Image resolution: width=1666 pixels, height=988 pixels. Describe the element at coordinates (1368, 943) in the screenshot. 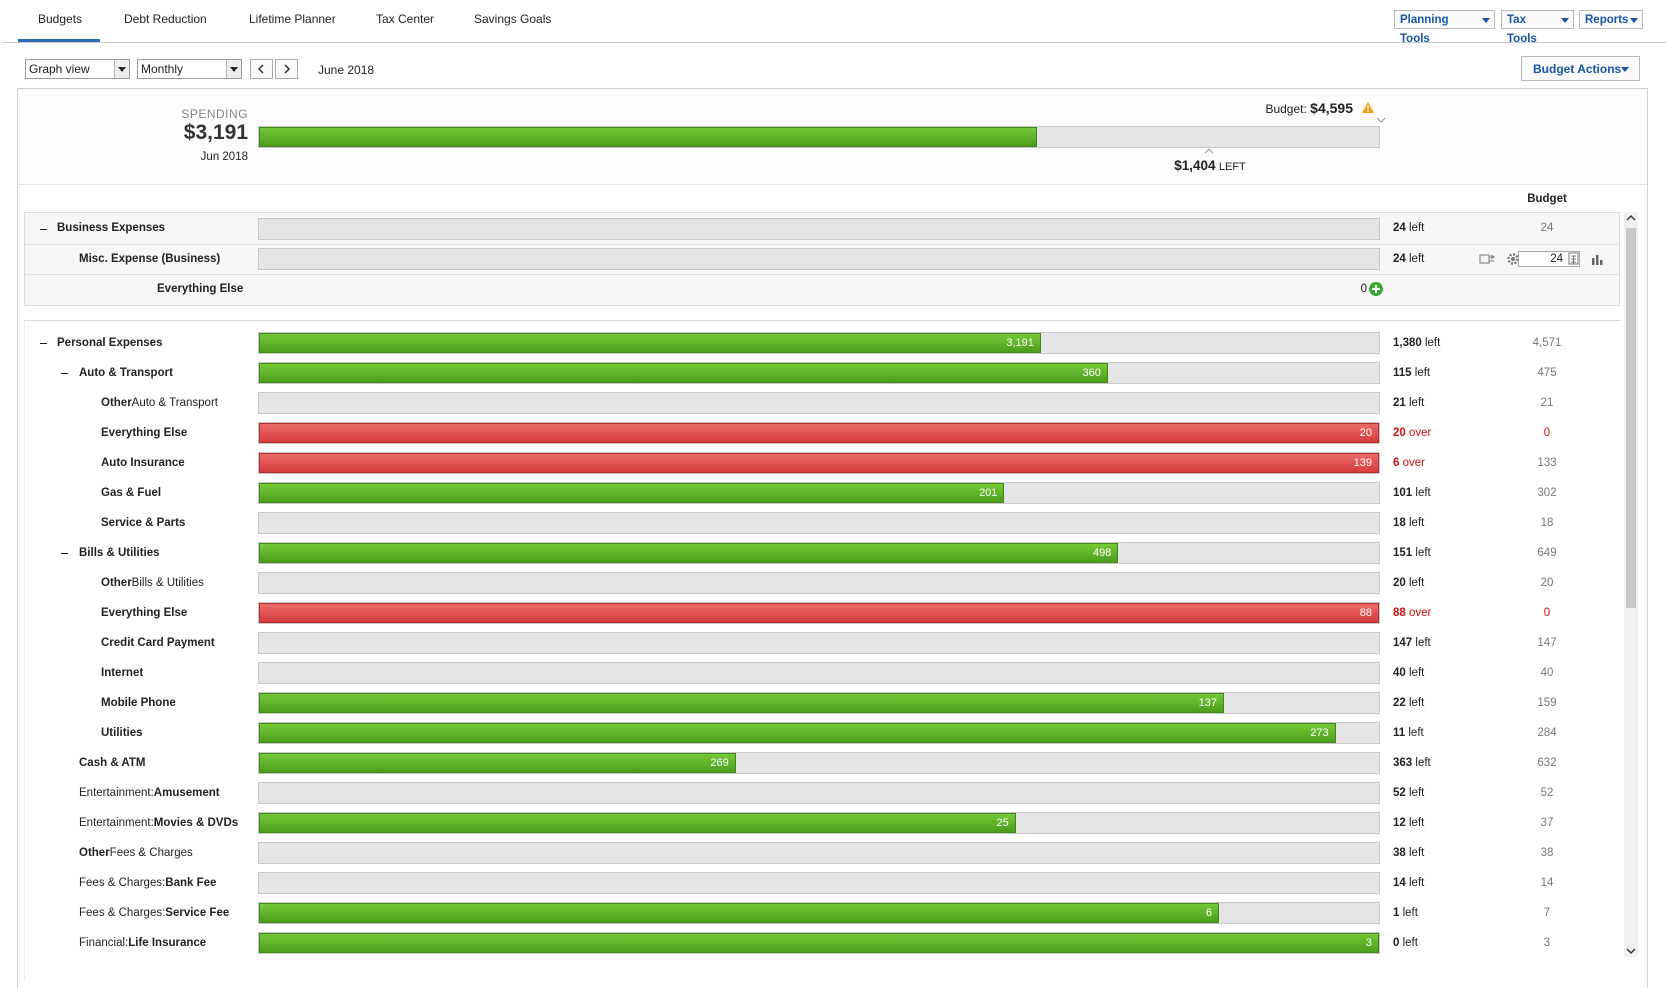

I see `bar-label: 3` at that location.